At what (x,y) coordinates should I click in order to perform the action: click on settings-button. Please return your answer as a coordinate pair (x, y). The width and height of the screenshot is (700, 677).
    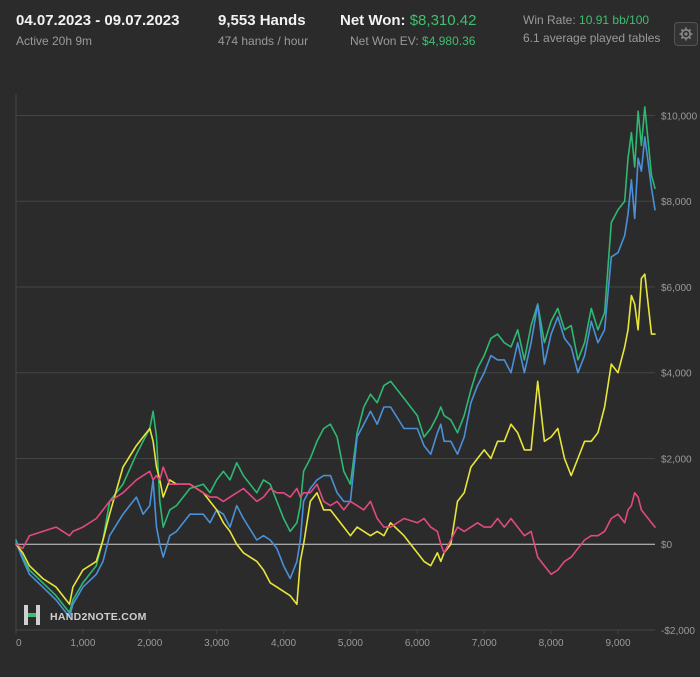
    Looking at the image, I should click on (686, 34).